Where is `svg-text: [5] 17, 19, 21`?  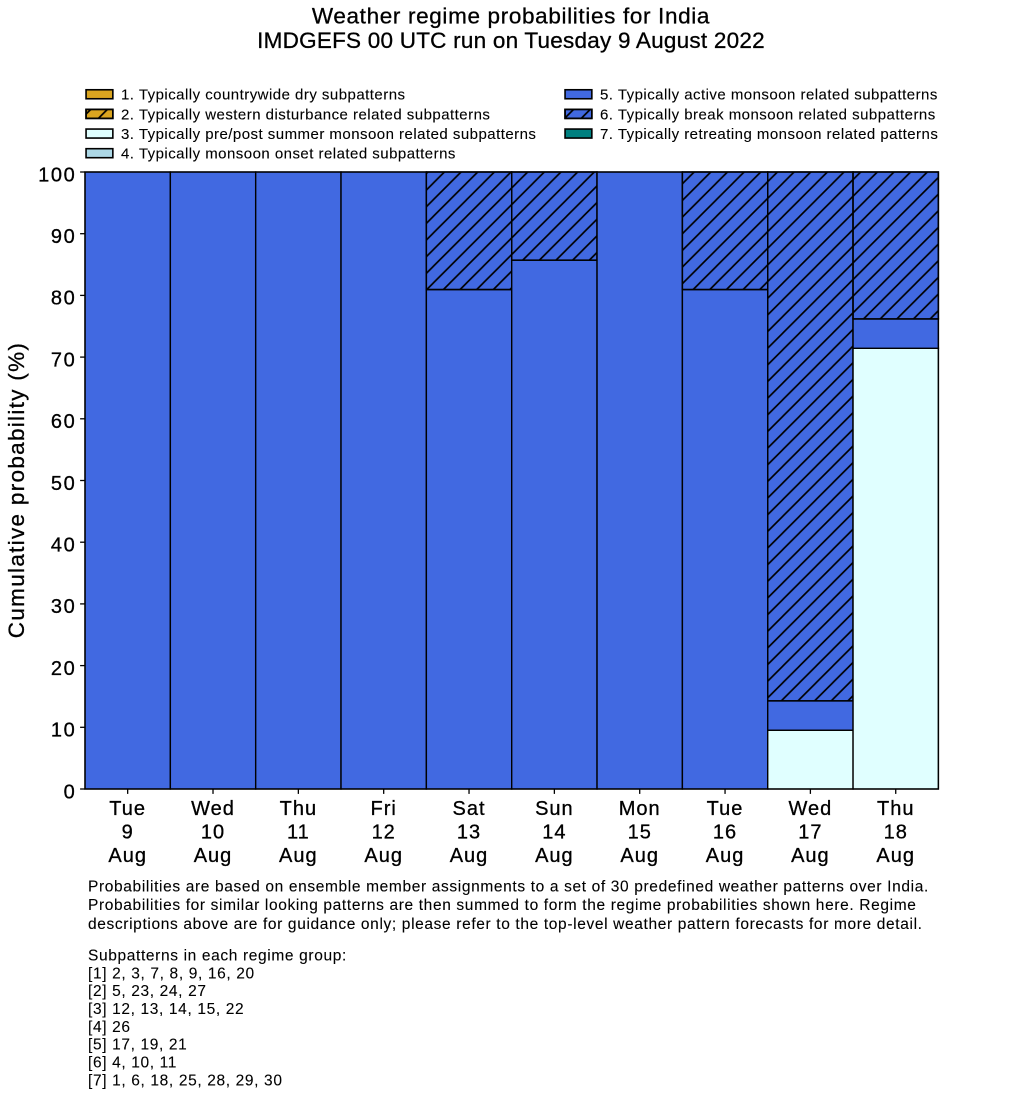
svg-text: [5] 17, 19, 21 is located at coordinates (137, 1045).